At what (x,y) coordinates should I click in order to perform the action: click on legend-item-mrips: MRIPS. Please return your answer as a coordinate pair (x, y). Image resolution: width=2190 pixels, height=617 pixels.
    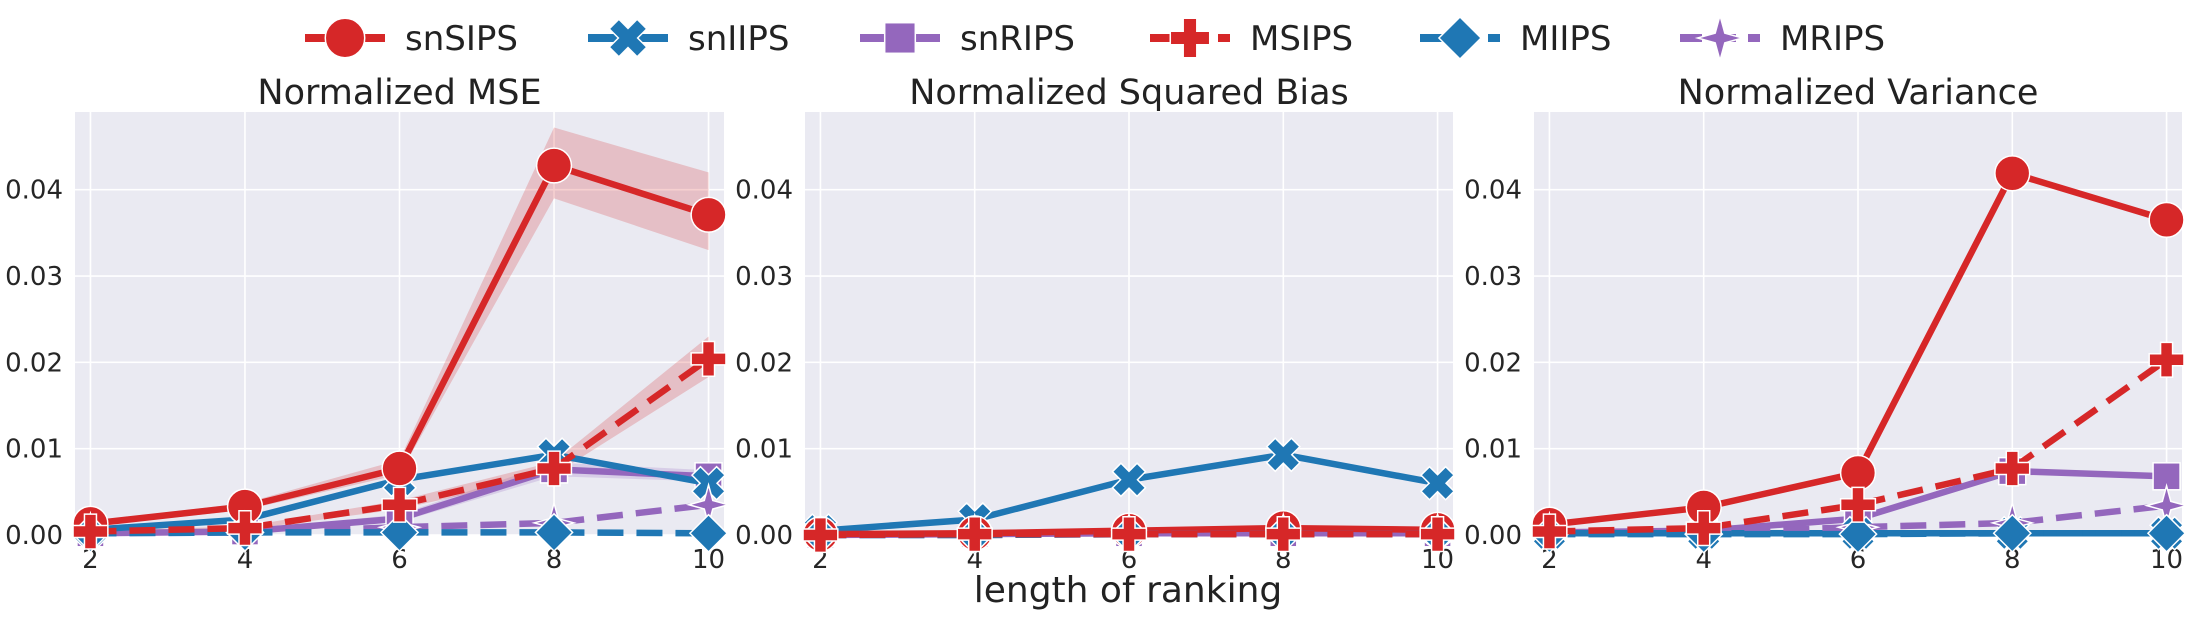
    Looking at the image, I should click on (1782, 38).